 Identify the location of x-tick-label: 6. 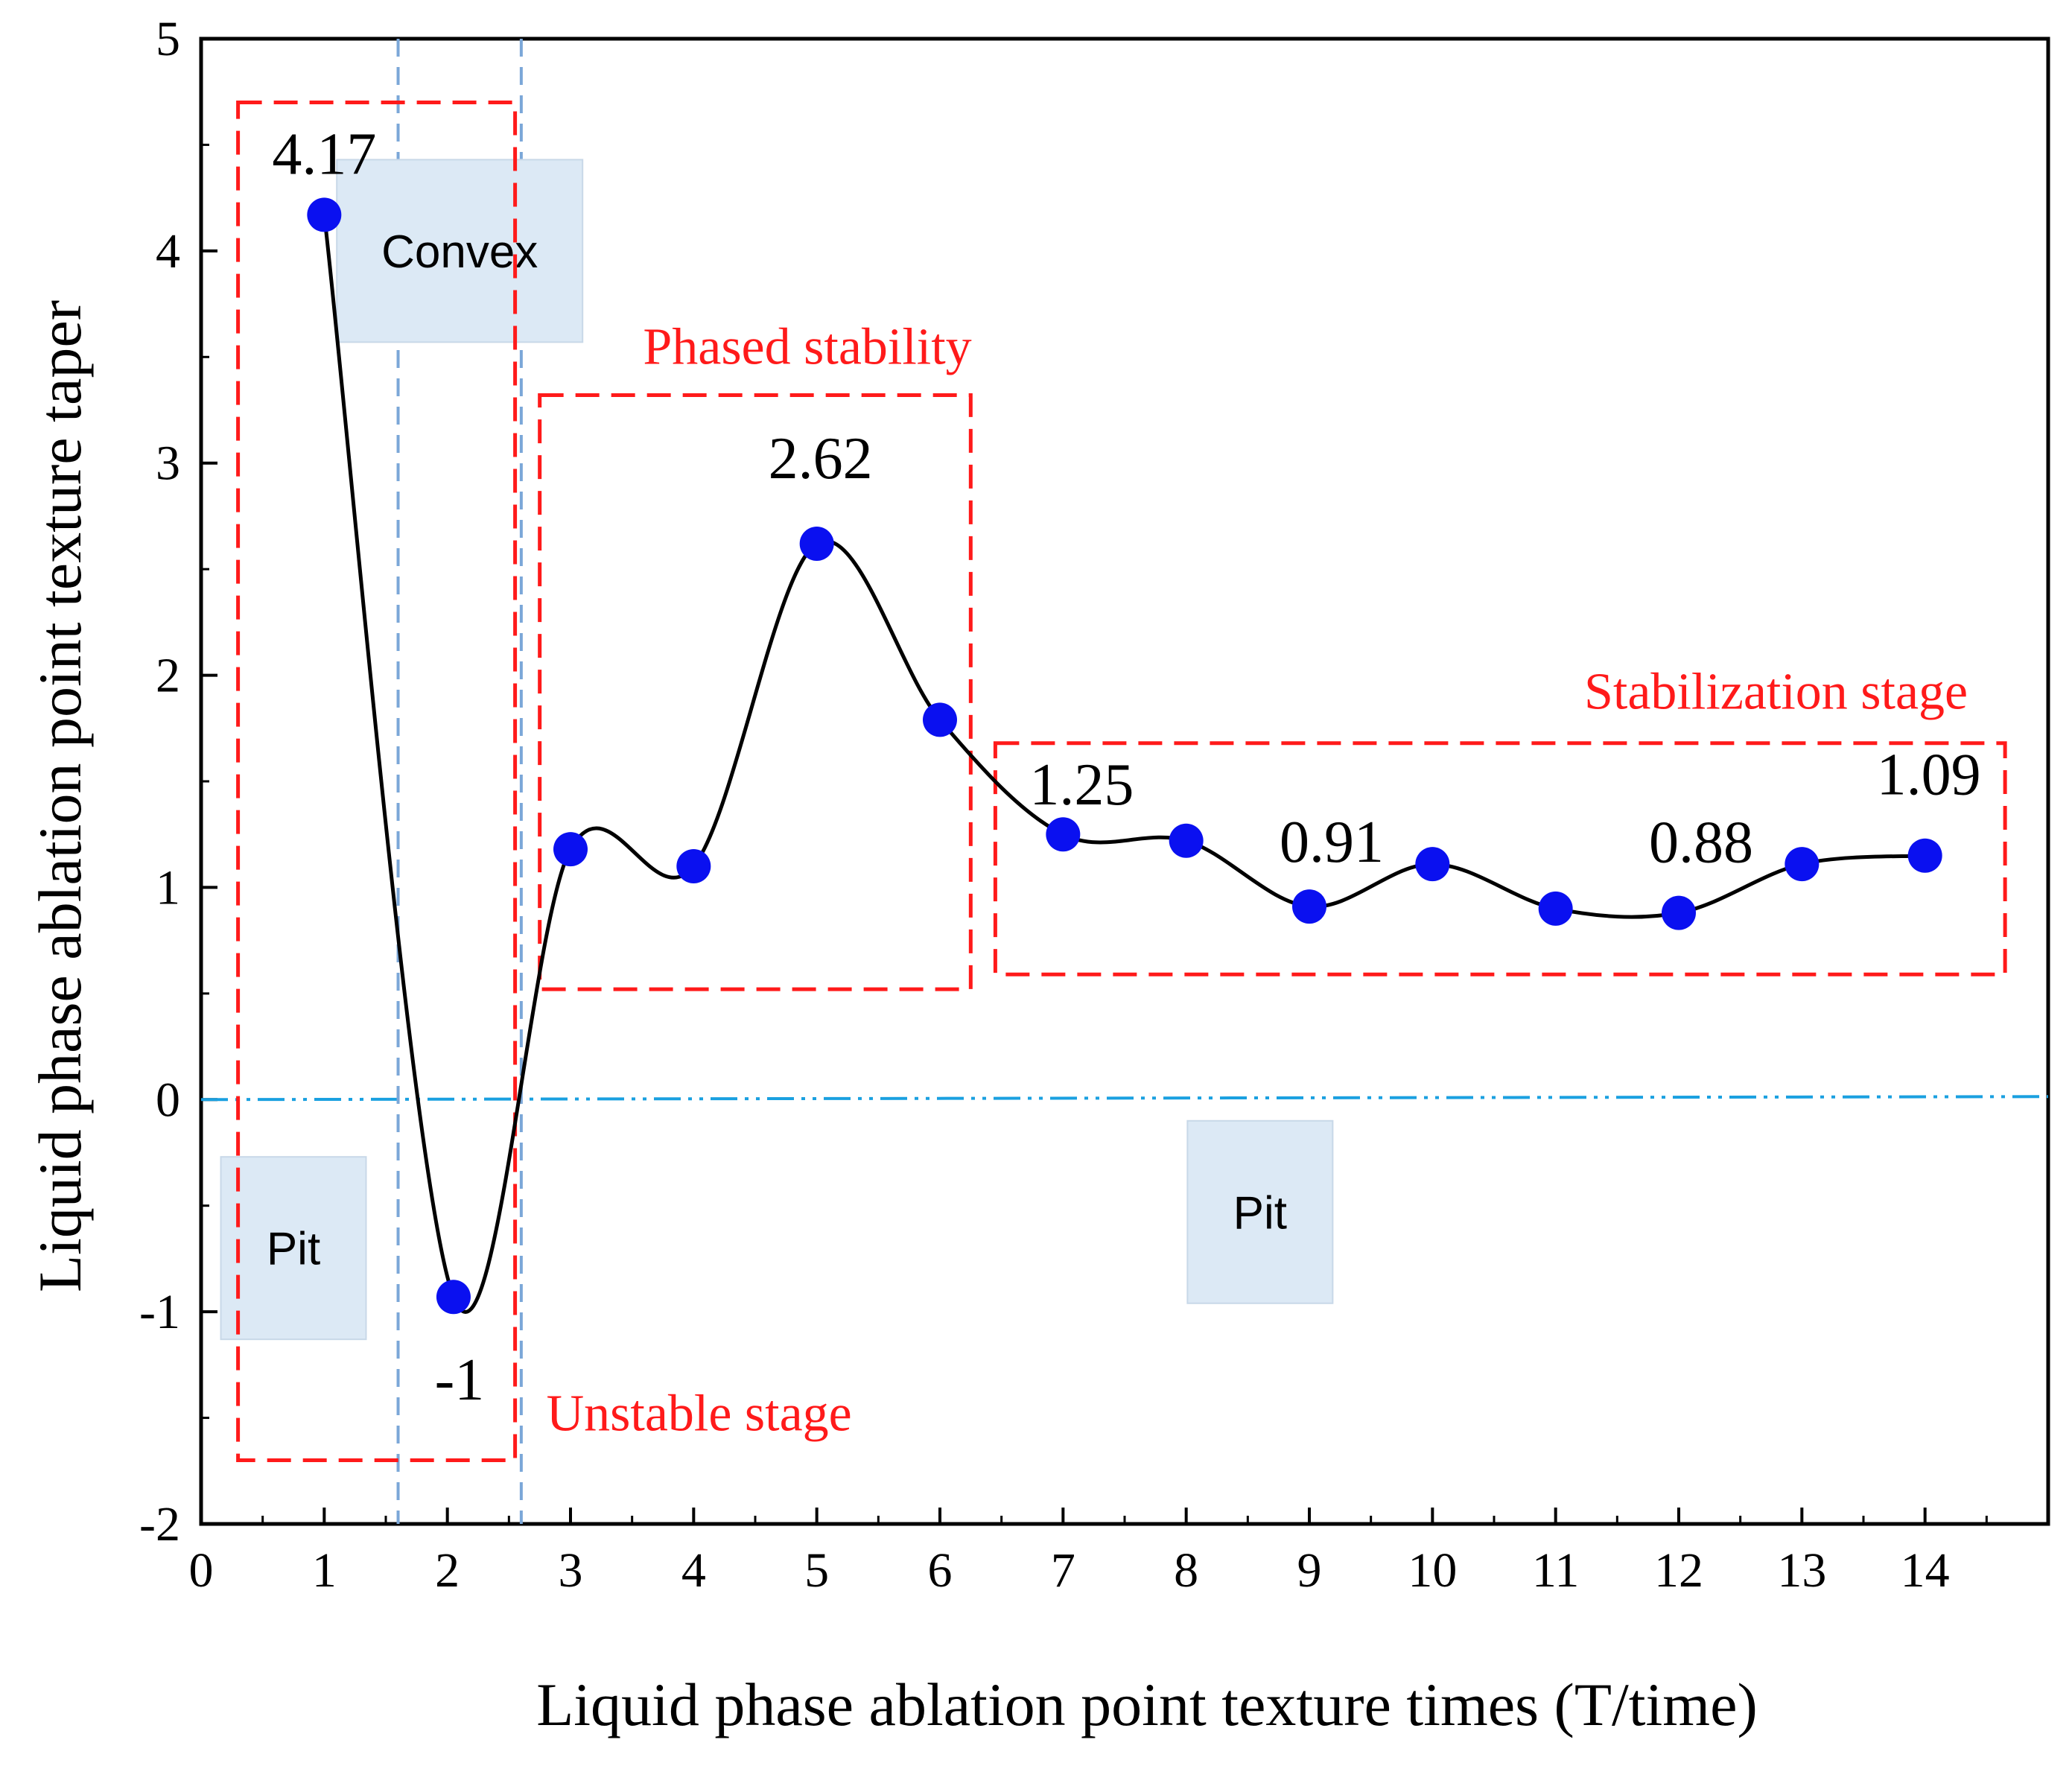
(941, 1570).